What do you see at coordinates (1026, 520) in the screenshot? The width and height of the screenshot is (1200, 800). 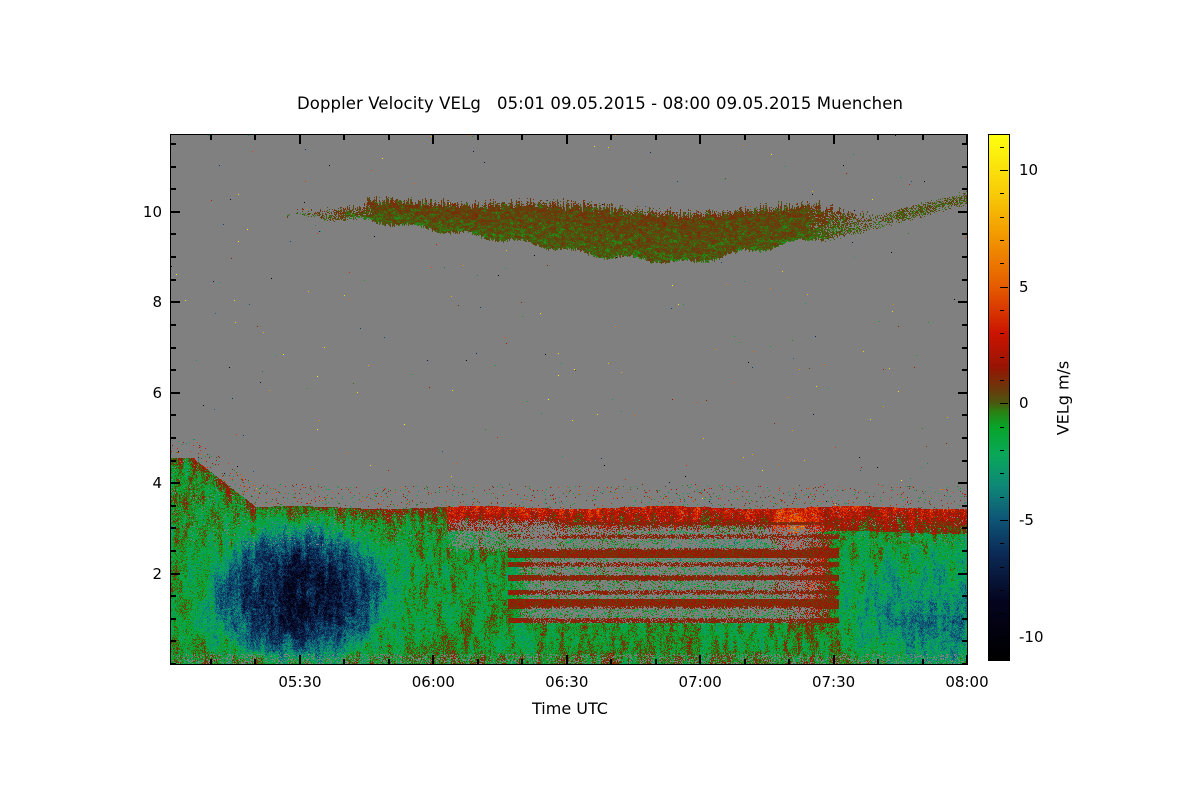 I see `colorbar-tick-label: -5` at bounding box center [1026, 520].